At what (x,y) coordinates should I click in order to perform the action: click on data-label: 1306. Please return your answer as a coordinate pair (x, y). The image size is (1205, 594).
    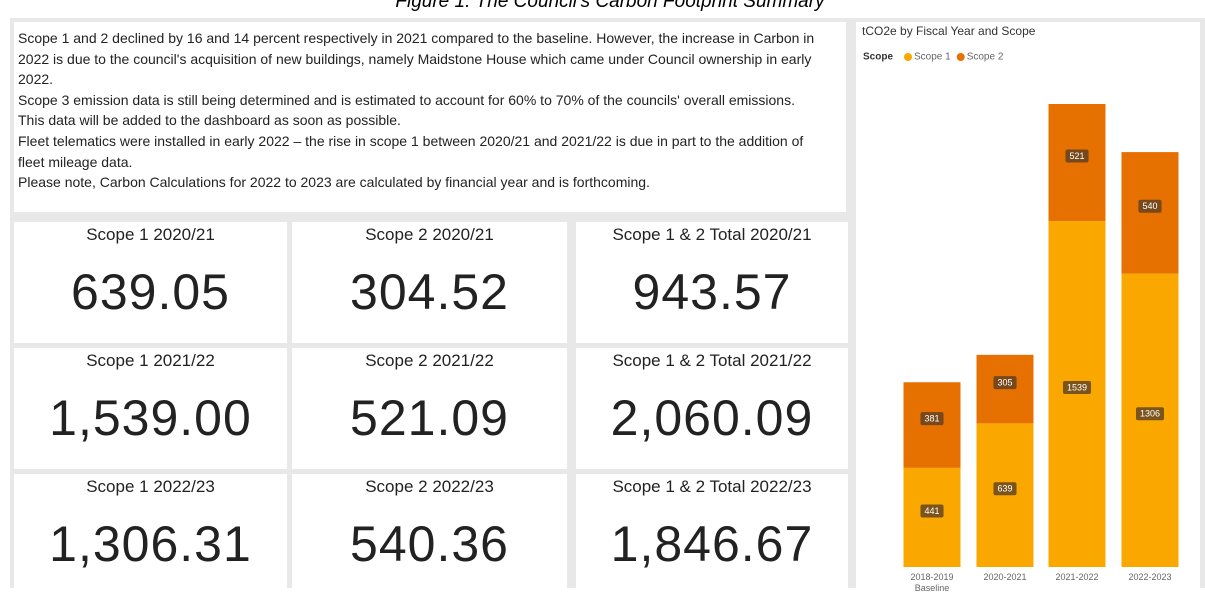
    Looking at the image, I should click on (1150, 414).